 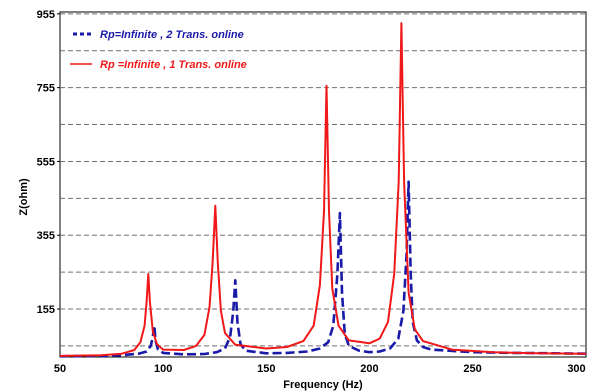 What do you see at coordinates (46, 236) in the screenshot?
I see `y-tick-label: 355` at bounding box center [46, 236].